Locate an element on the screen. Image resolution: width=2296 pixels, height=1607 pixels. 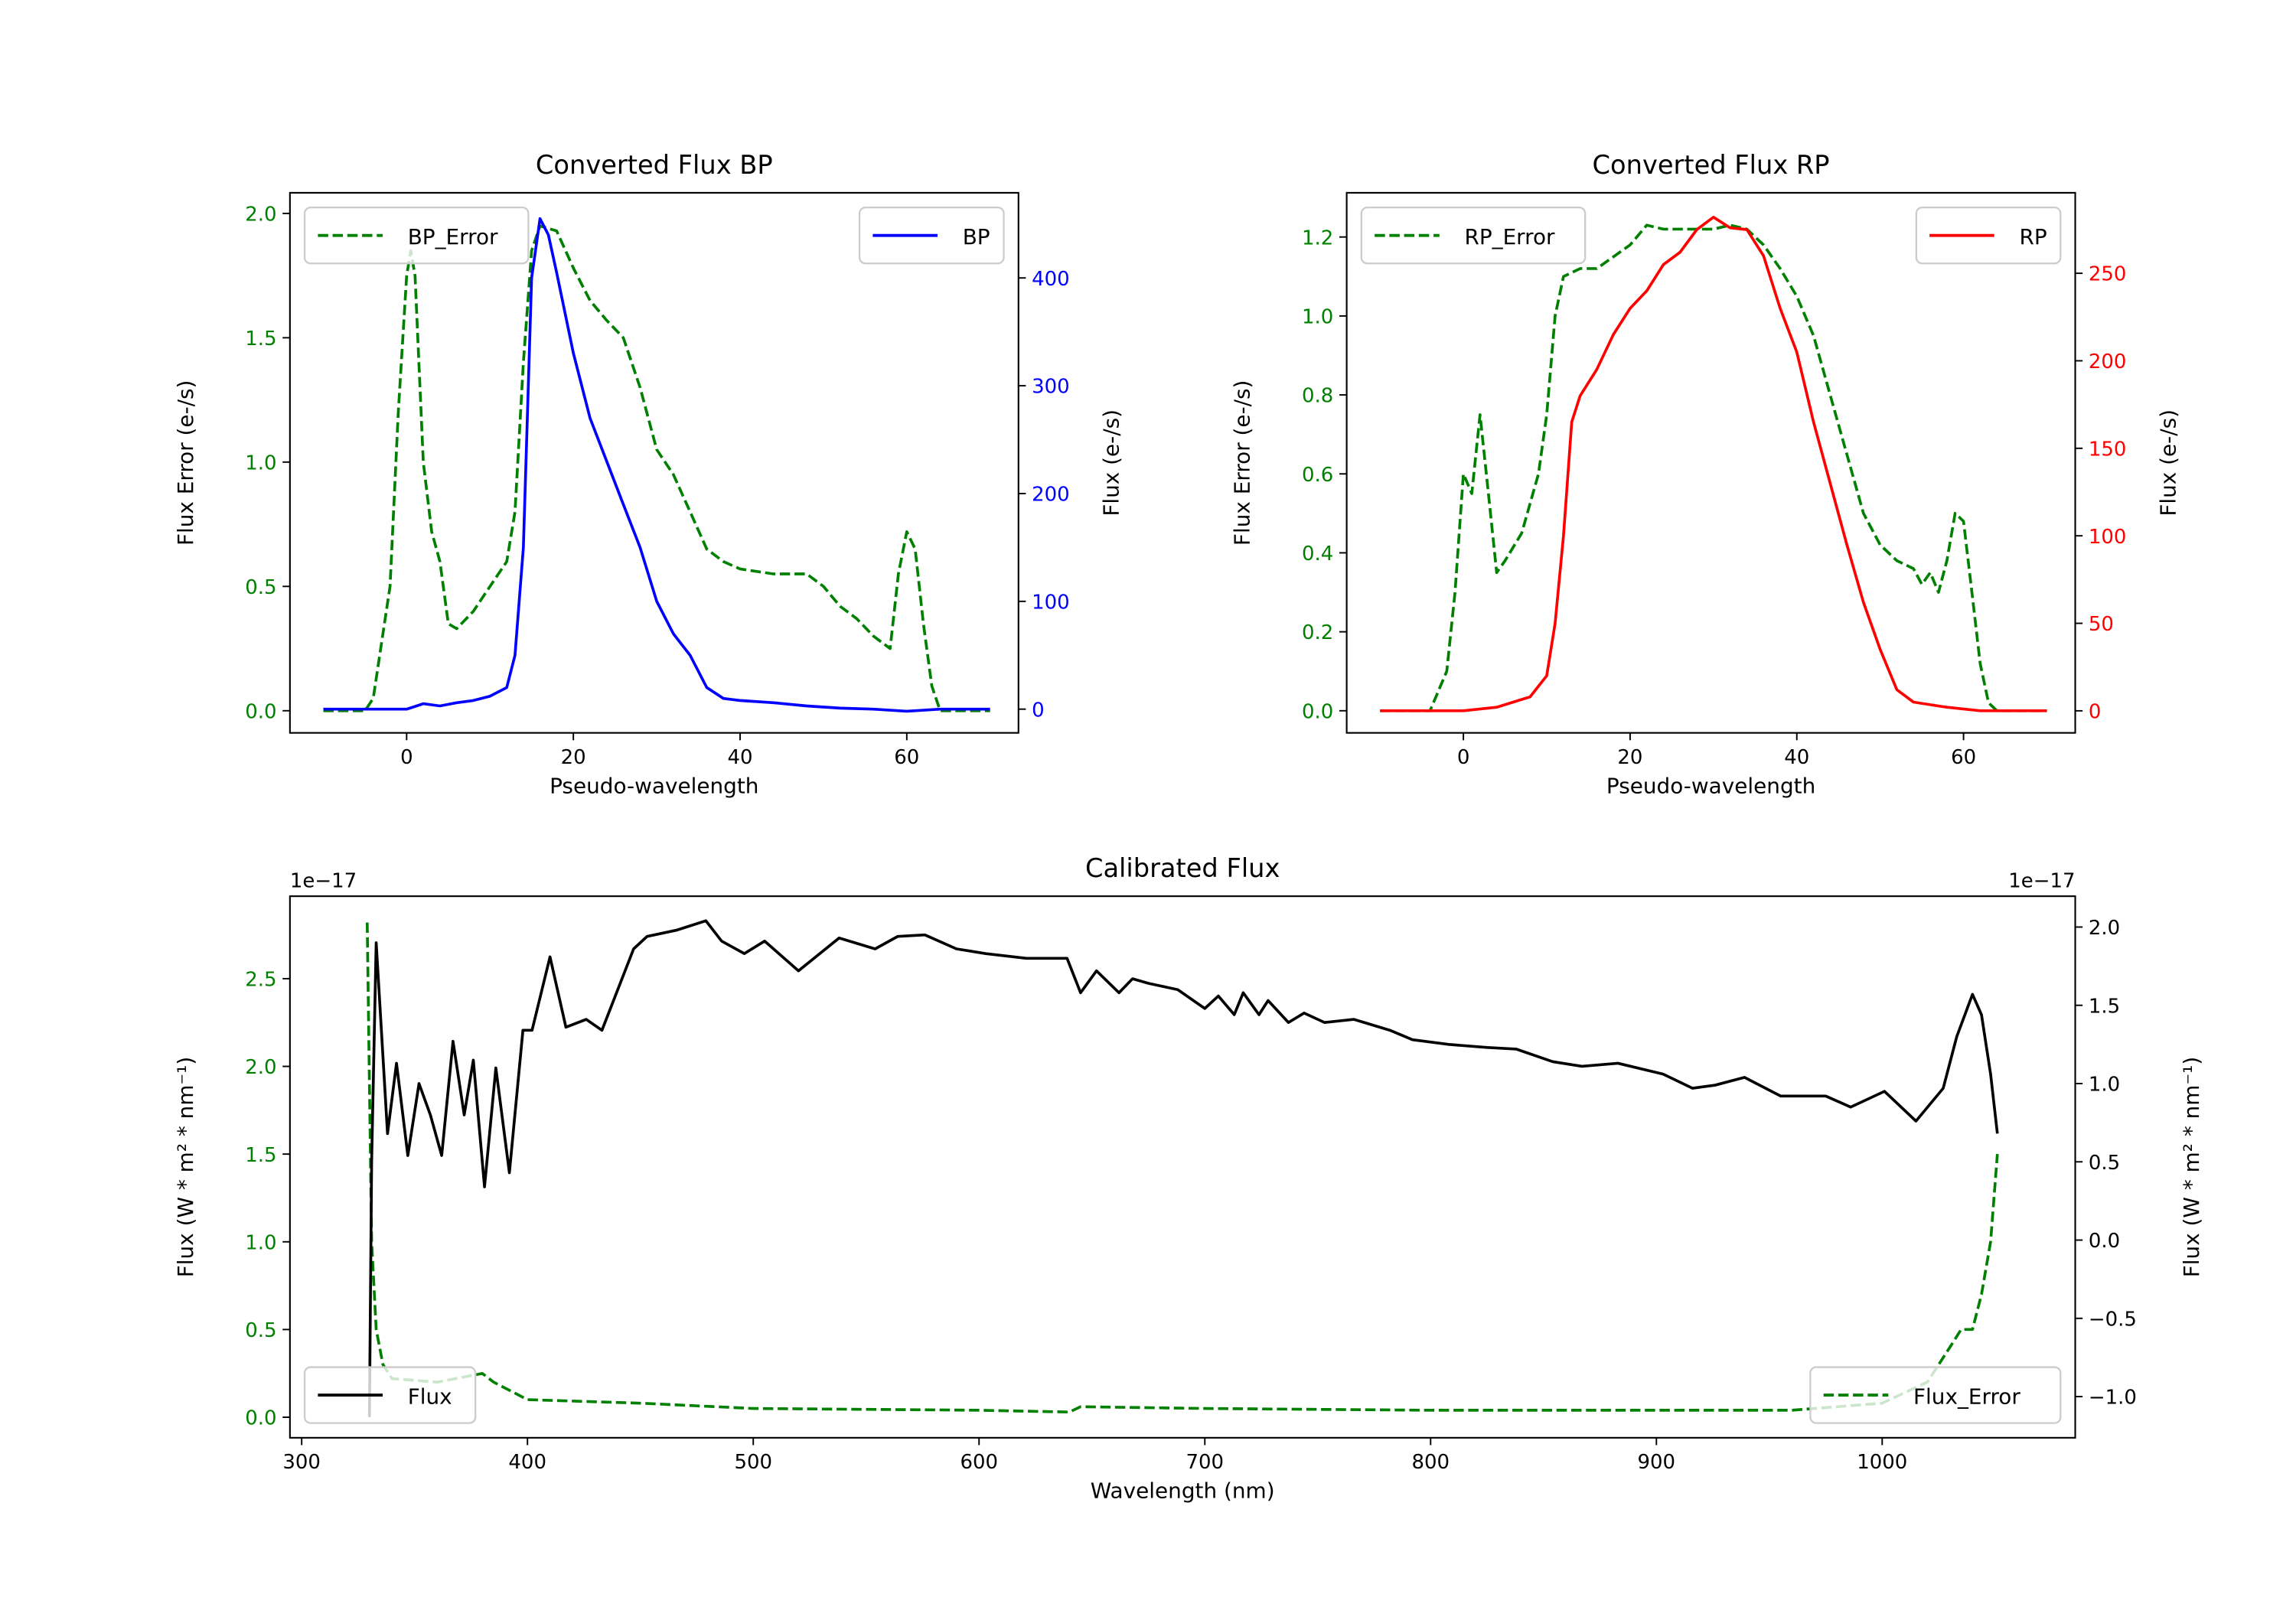
y-right-tick-label: 300 is located at coordinates (1051, 387).